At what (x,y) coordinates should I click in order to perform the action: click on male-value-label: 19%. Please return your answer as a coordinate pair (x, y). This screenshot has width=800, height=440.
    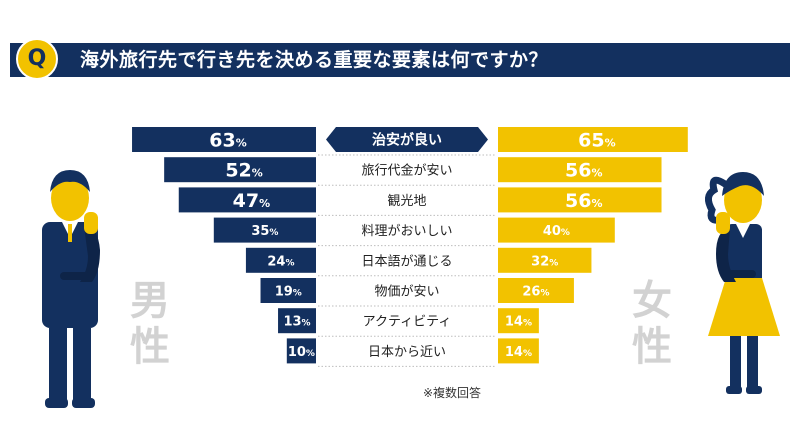
    Looking at the image, I should click on (288, 292).